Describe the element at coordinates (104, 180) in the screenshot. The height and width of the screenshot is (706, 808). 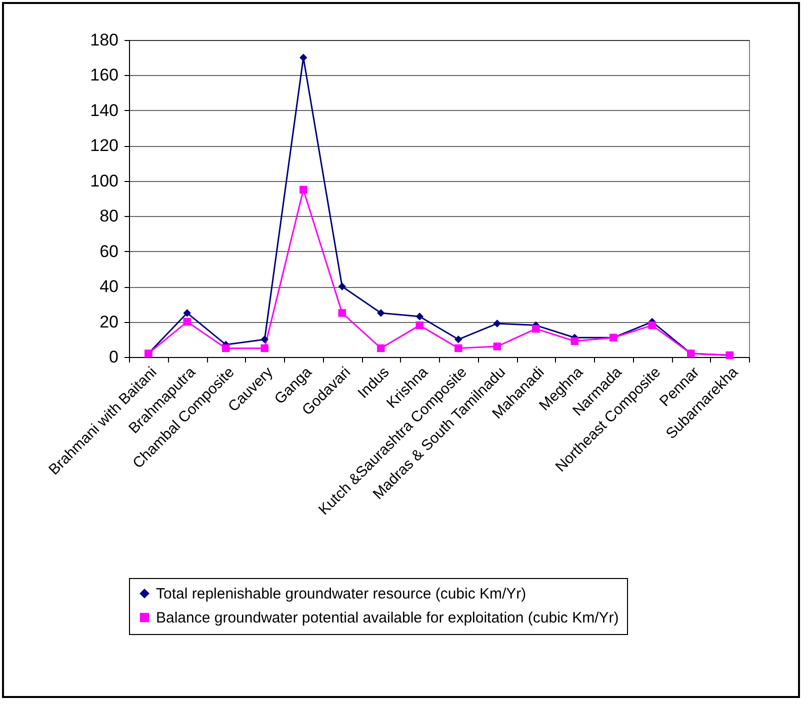
I see `y-tick-label: 100` at that location.